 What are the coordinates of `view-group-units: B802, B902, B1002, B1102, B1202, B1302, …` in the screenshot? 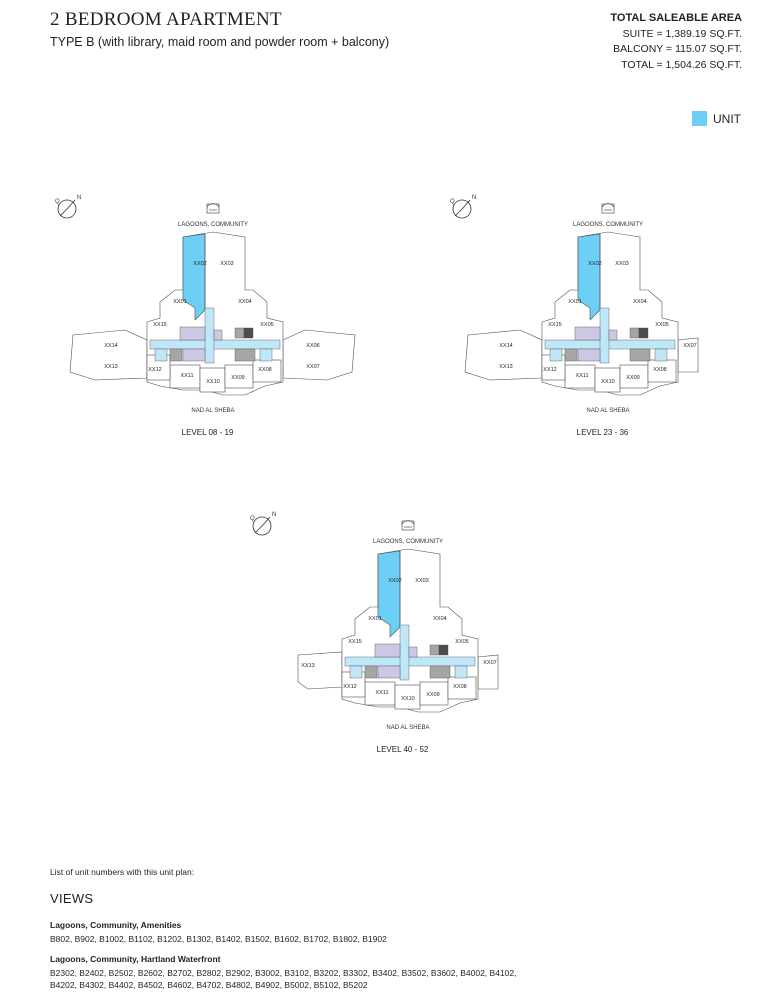 It's located at (218, 939).